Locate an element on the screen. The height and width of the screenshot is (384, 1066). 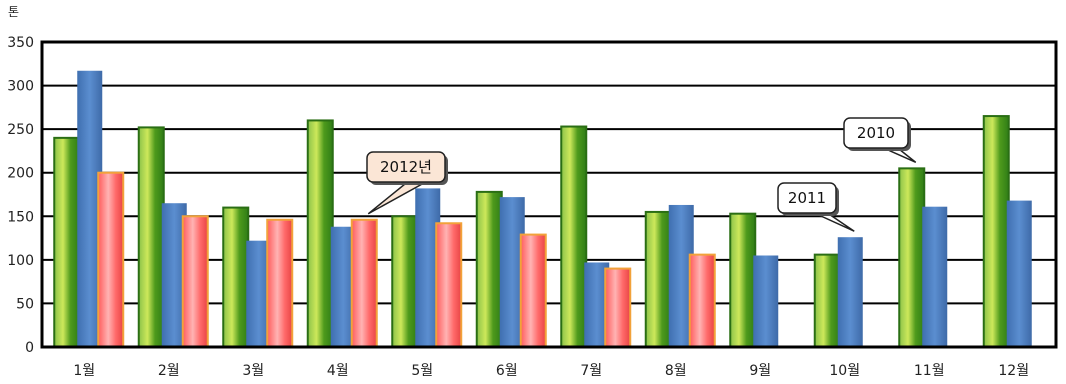
x-tick-label: 3월 is located at coordinates (253, 371).